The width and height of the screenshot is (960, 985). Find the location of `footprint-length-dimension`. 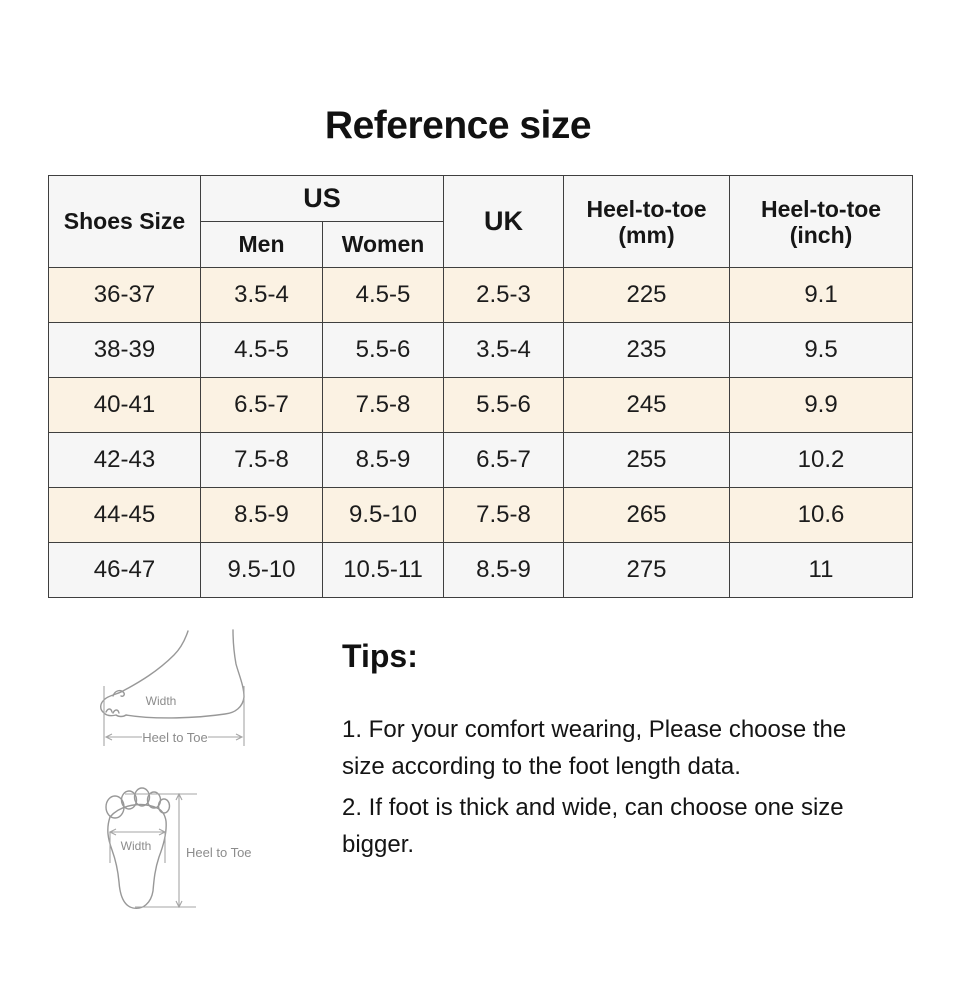

footprint-length-dimension is located at coordinates (161, 850).